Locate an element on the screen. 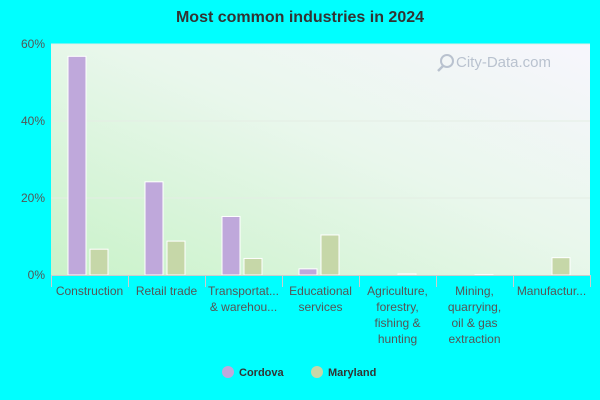 The width and height of the screenshot is (600, 400). x-tick-label: Retail trade is located at coordinates (167, 291).